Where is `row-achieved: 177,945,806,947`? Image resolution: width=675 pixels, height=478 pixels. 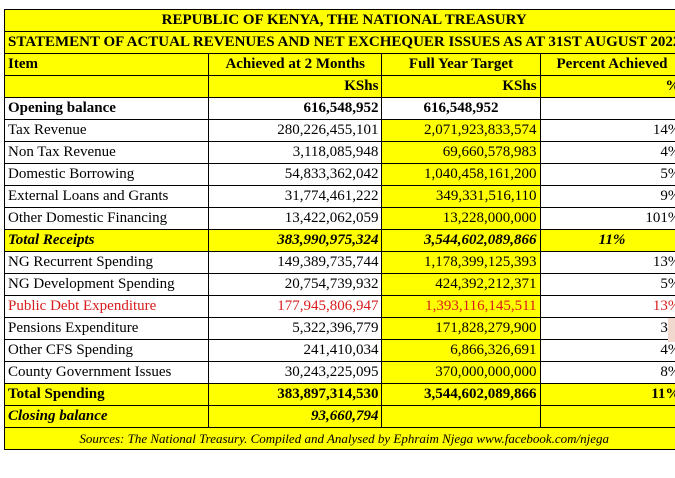 row-achieved: 177,945,806,947 is located at coordinates (295, 306).